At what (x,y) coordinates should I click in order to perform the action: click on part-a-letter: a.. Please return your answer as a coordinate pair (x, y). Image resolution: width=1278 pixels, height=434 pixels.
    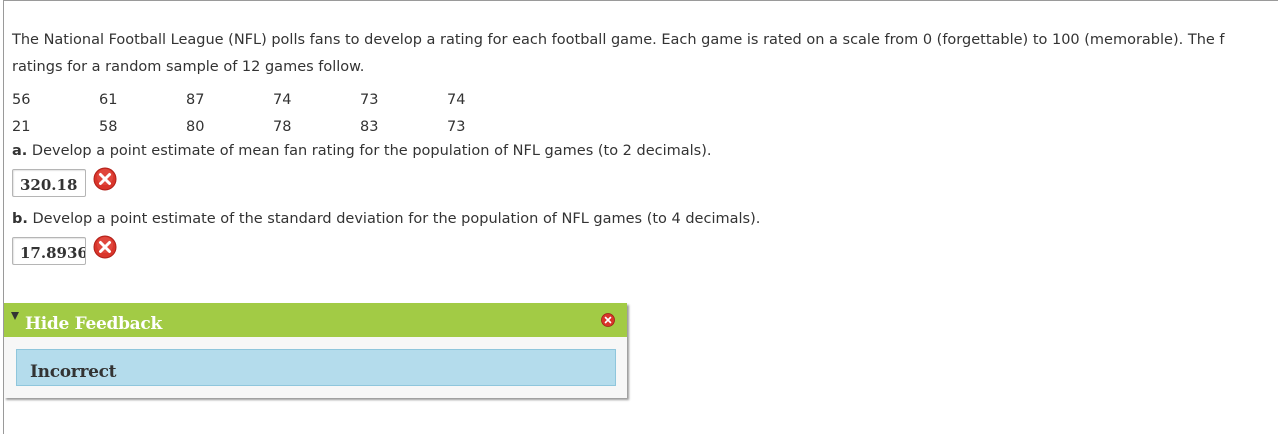
    Looking at the image, I should click on (20, 151).